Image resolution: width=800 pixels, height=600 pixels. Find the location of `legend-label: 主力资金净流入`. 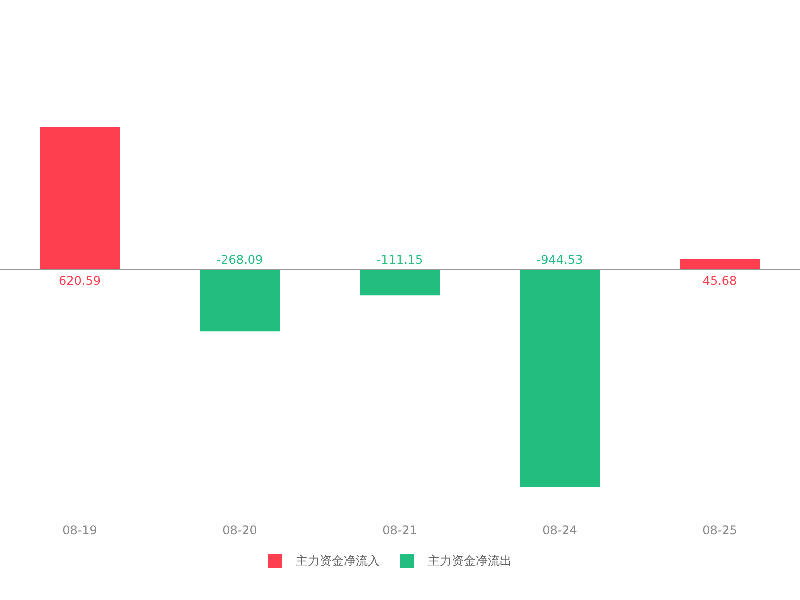

legend-label: 主力资金净流入 is located at coordinates (338, 561).